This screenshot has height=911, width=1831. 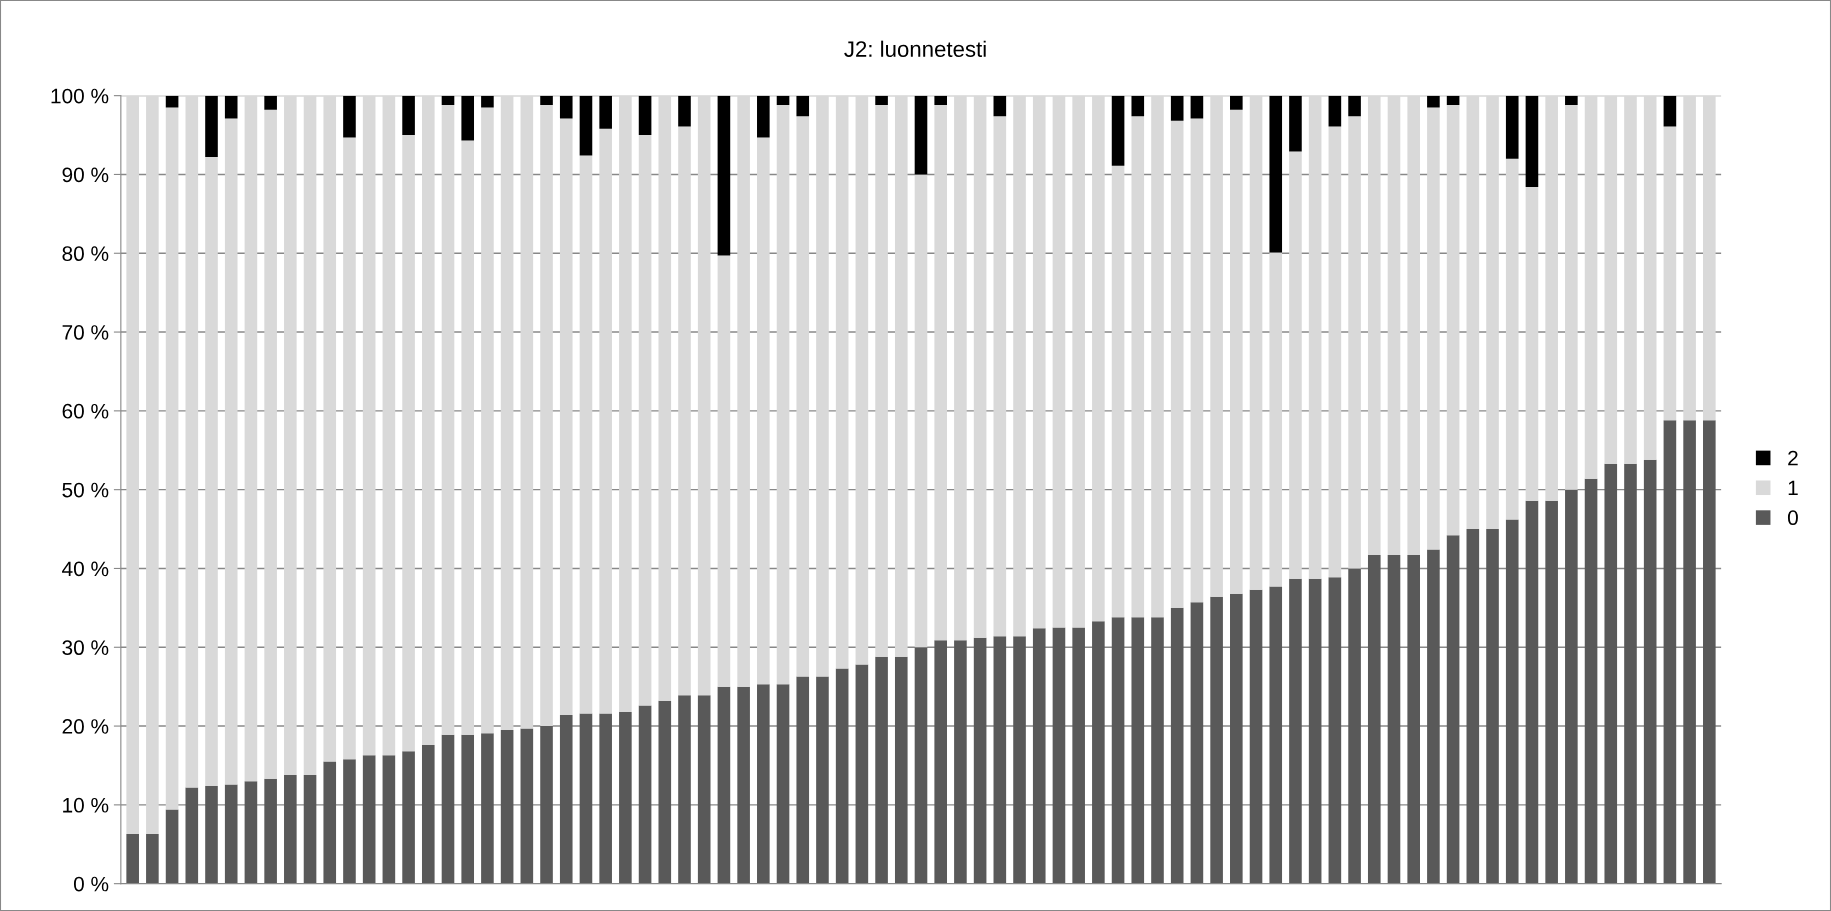 I want to click on y-tick-label: 100 %, so click(x=80, y=96).